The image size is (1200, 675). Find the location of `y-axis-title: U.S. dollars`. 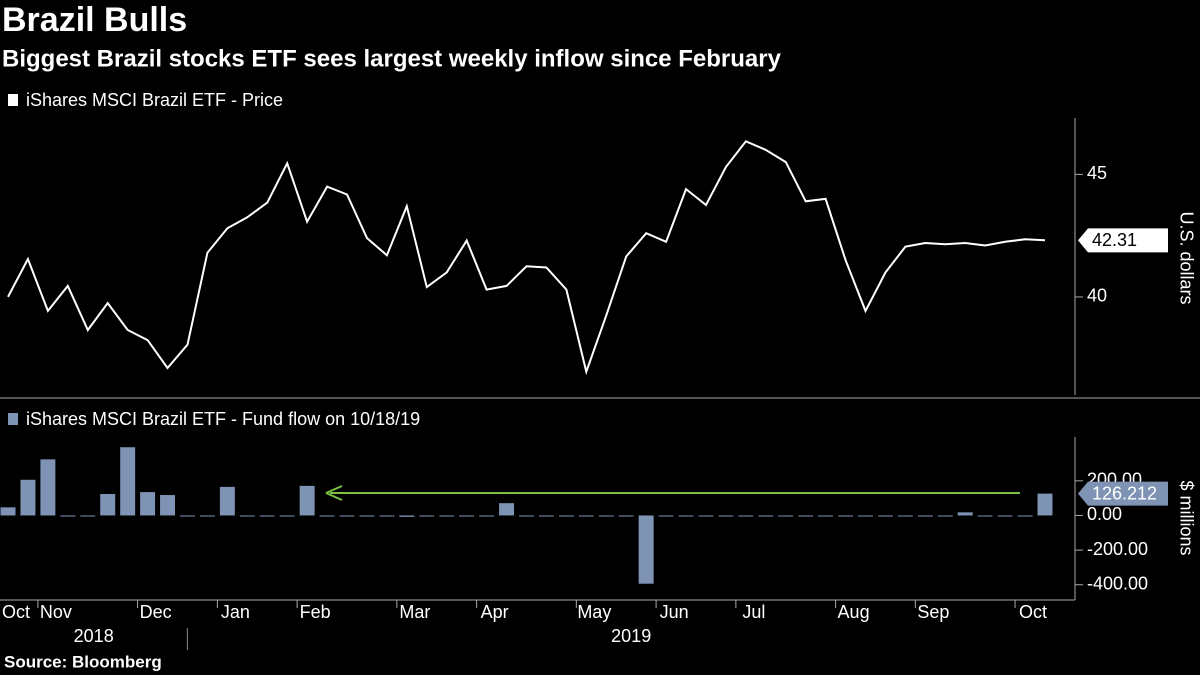

y-axis-title: U.S. dollars is located at coordinates (1186, 257).